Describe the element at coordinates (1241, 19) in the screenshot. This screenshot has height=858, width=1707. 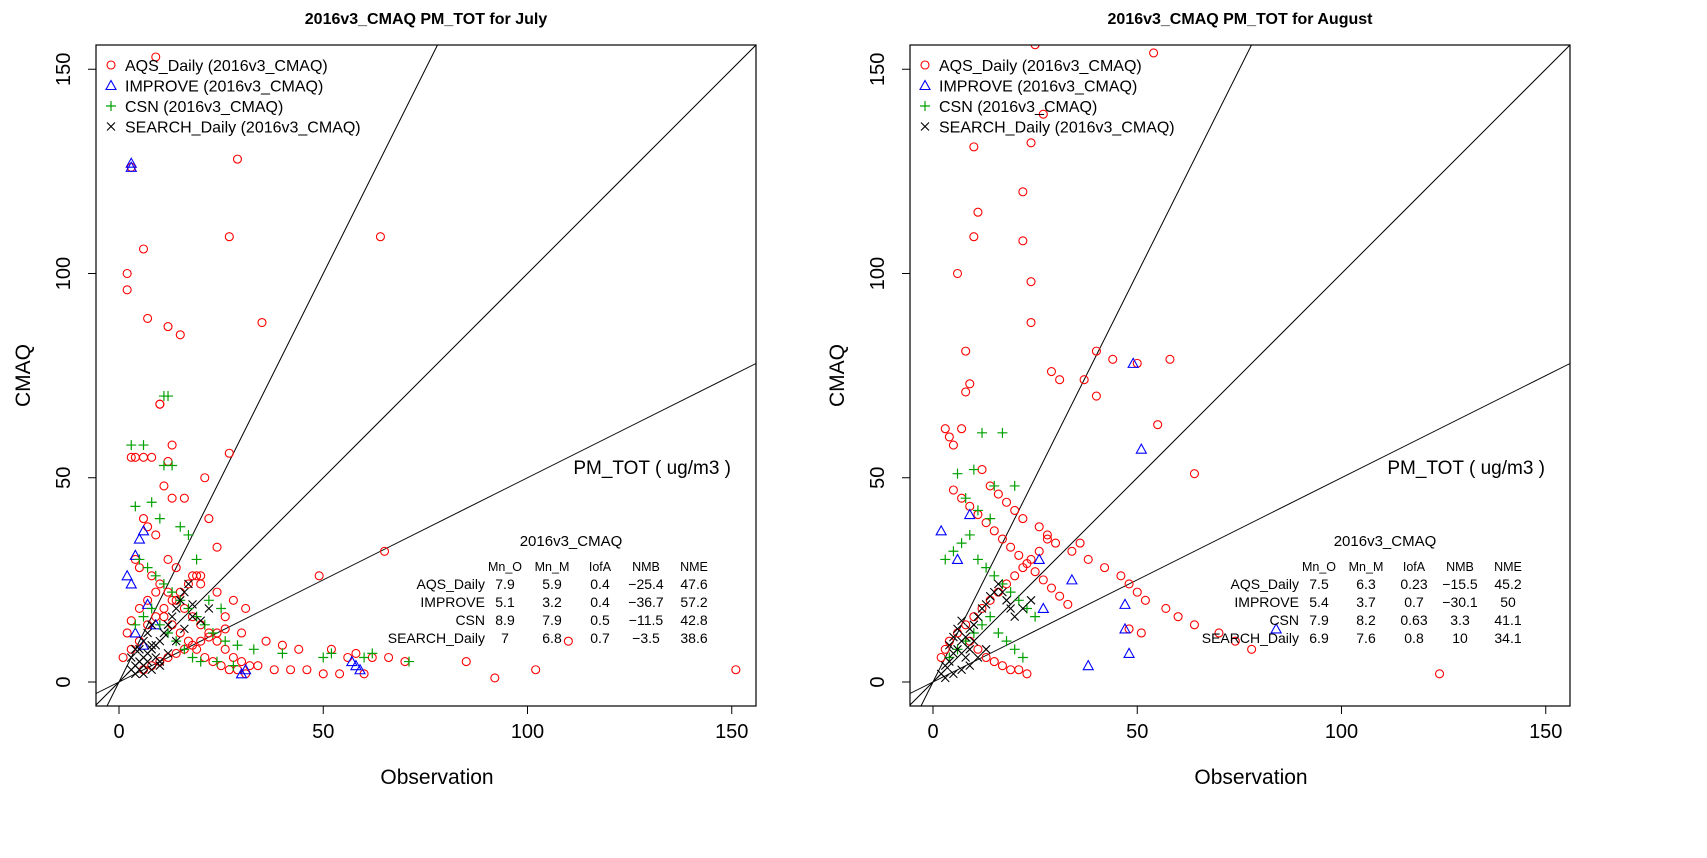
I see `chart-title: 2016v3_CMAQ PM_TOT for August` at that location.